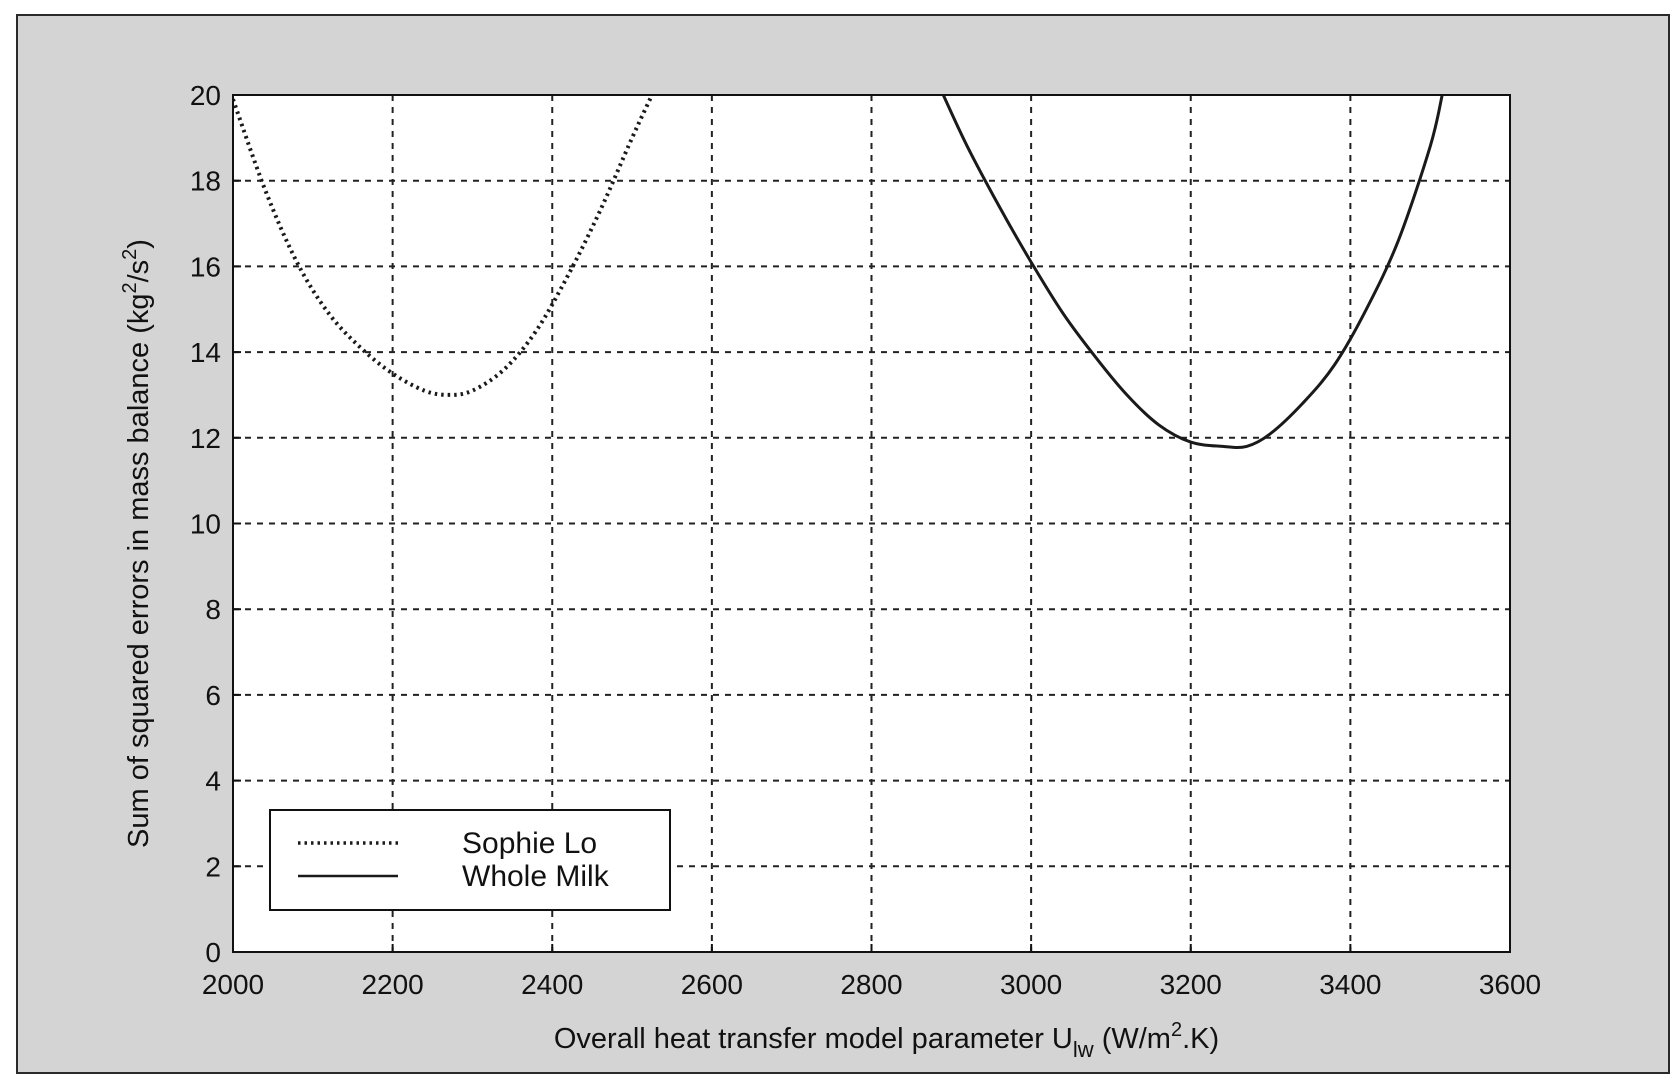  Describe the element at coordinates (1176, 1030) in the screenshot. I see `x-axis-title-unit-sup: 2` at that location.